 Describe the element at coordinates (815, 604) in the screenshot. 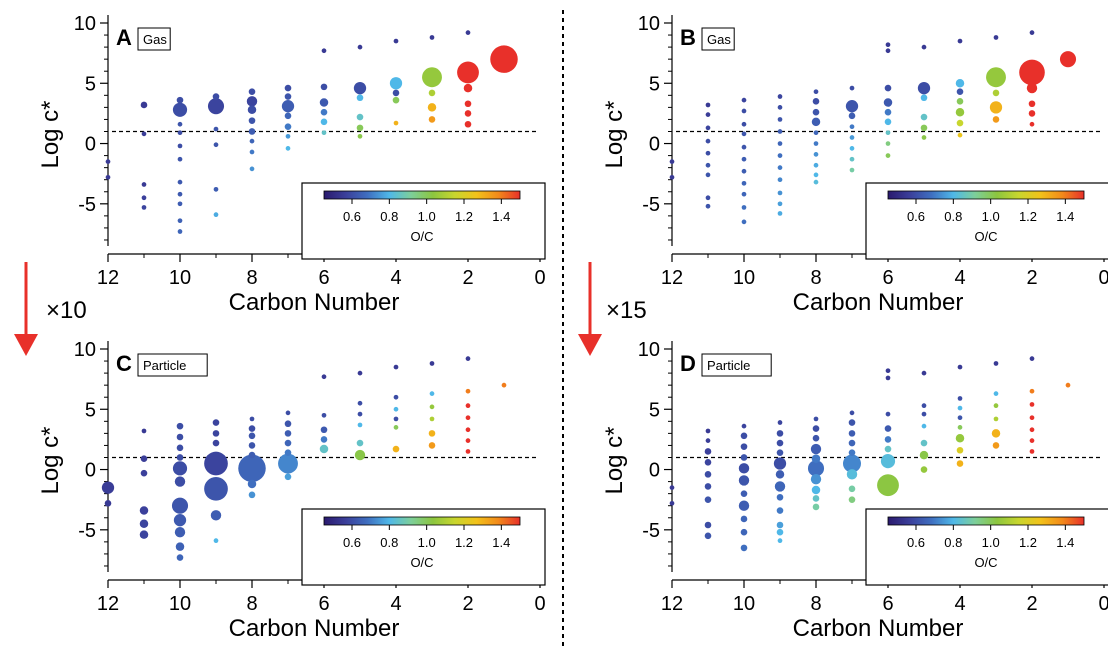

I see `x-tick-label: 8` at that location.